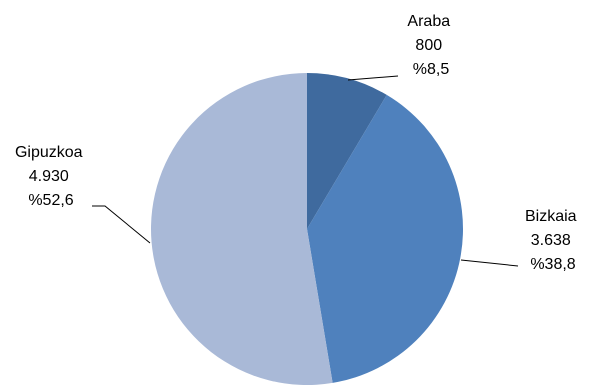  Describe the element at coordinates (551, 216) in the screenshot. I see `slice-name-bizkaia: Bizkaia` at that location.